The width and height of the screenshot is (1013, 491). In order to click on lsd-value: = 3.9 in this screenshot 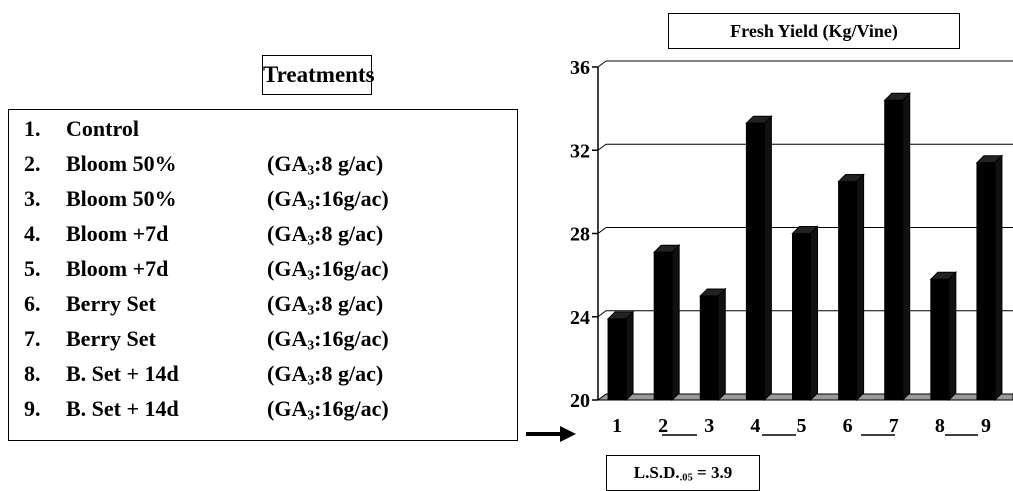, I will do `click(712, 472)`.